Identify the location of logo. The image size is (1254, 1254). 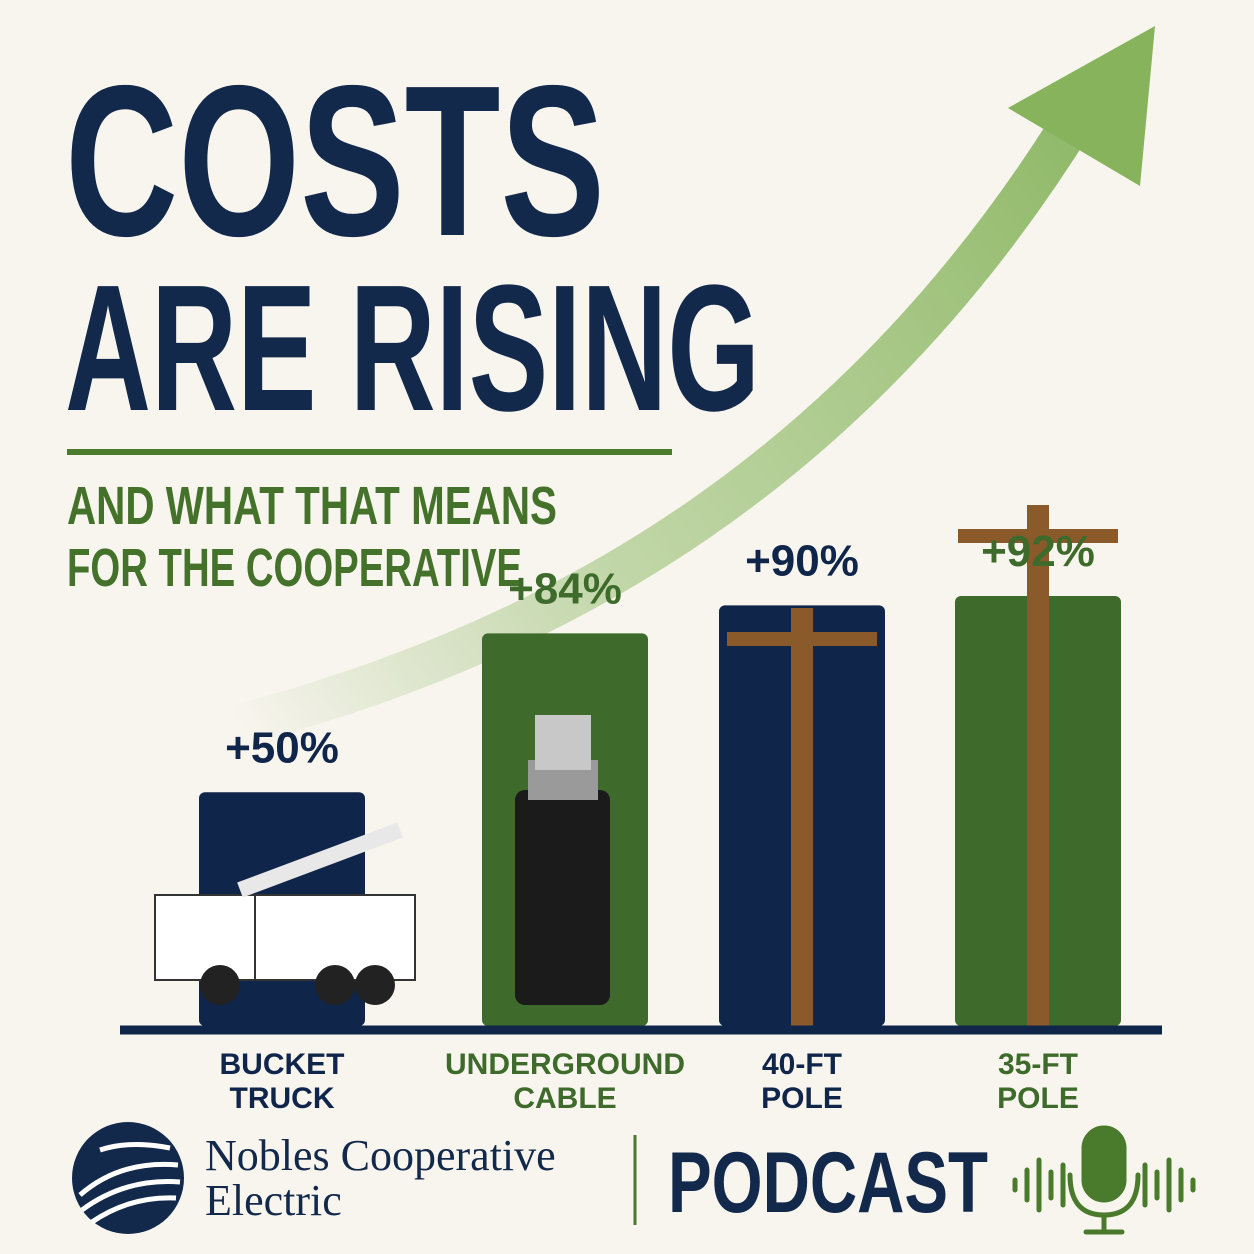
(128, 1178).